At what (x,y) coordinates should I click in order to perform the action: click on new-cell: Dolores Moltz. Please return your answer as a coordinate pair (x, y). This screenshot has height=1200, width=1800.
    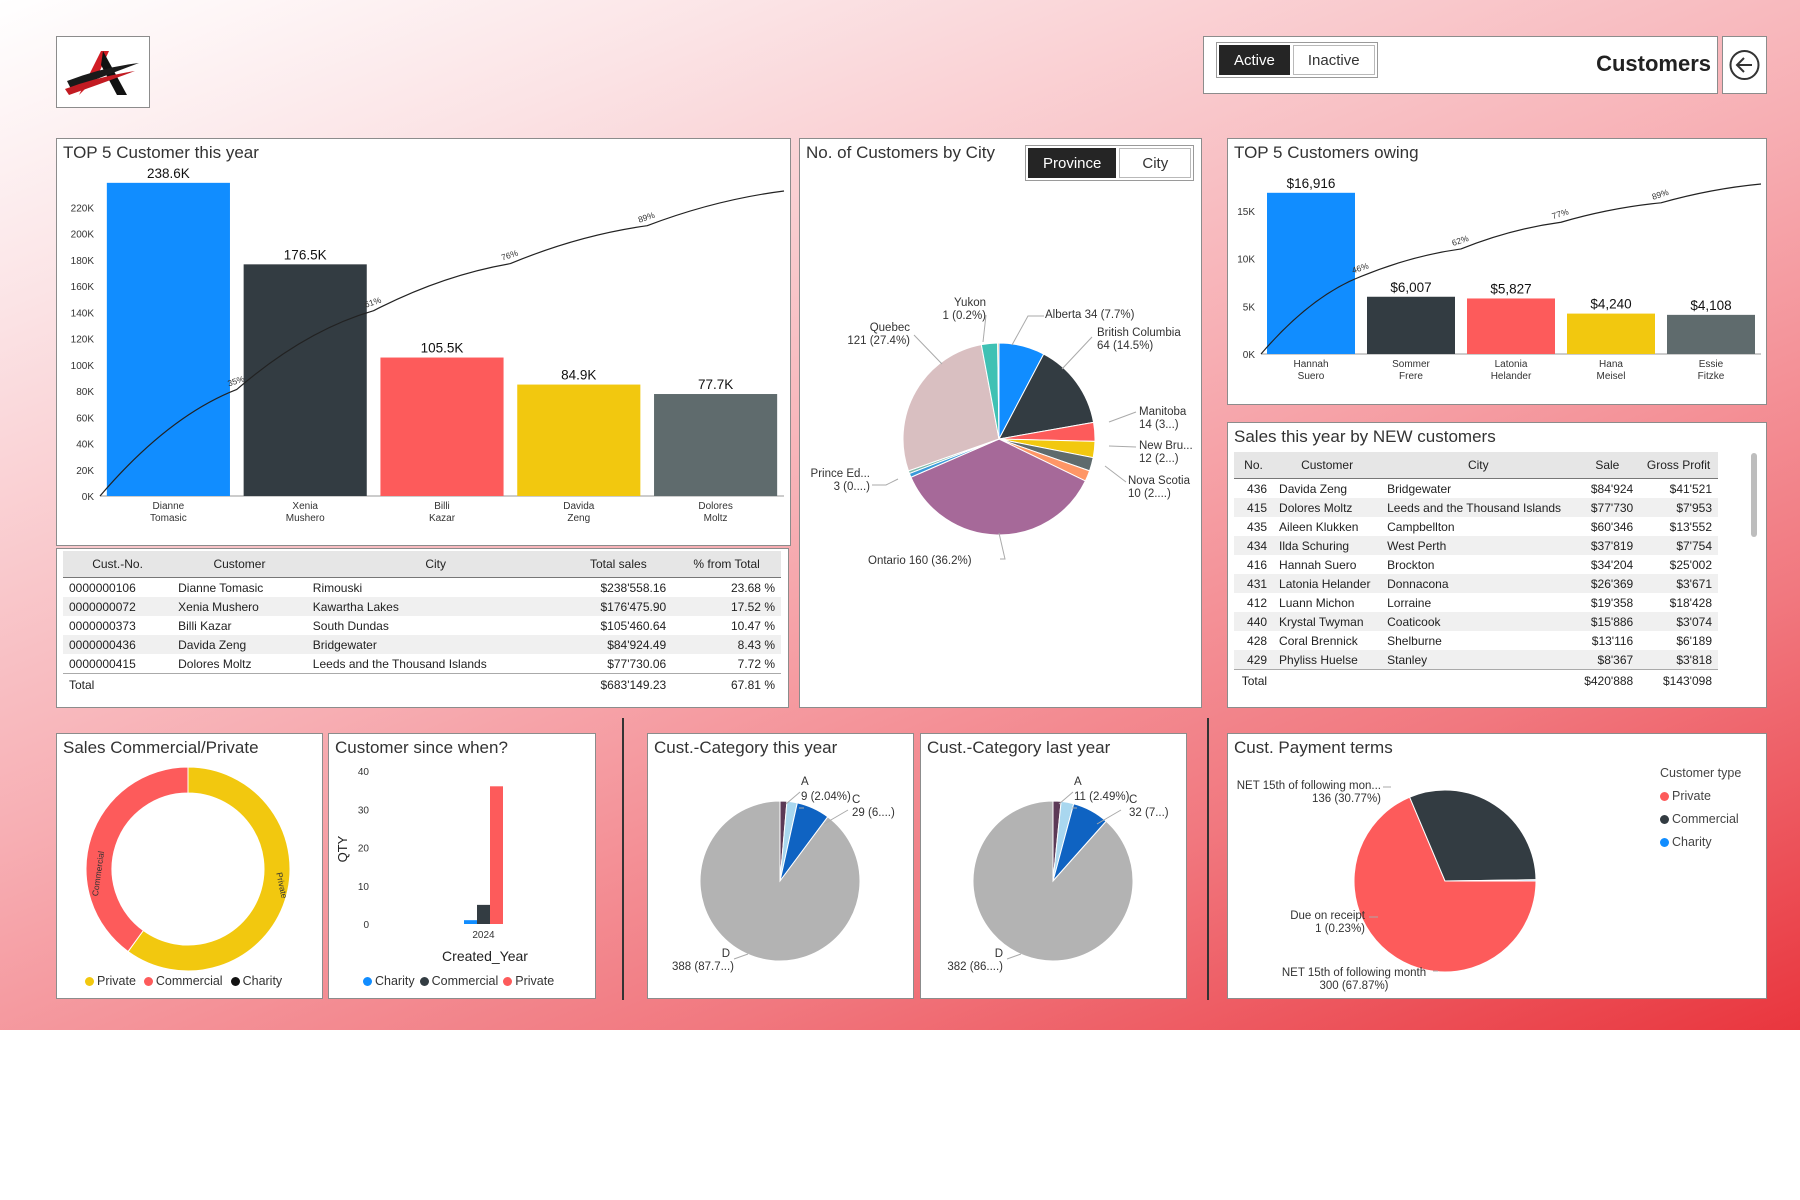
    Looking at the image, I should click on (1327, 507).